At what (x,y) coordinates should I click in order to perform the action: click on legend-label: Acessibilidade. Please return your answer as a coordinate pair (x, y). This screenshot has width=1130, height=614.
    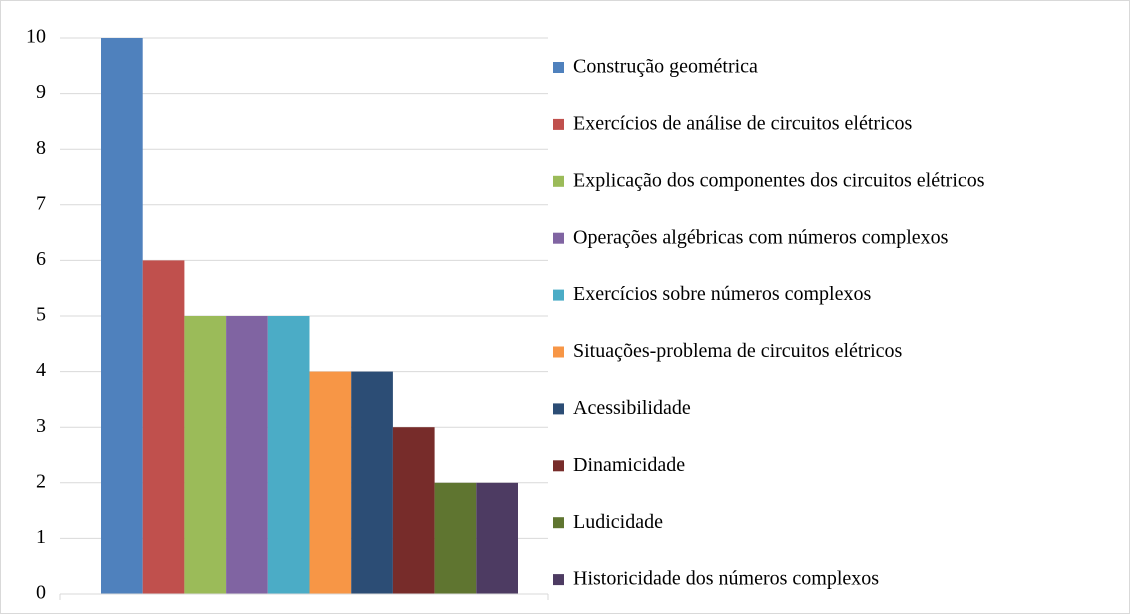
    Looking at the image, I should click on (632, 408).